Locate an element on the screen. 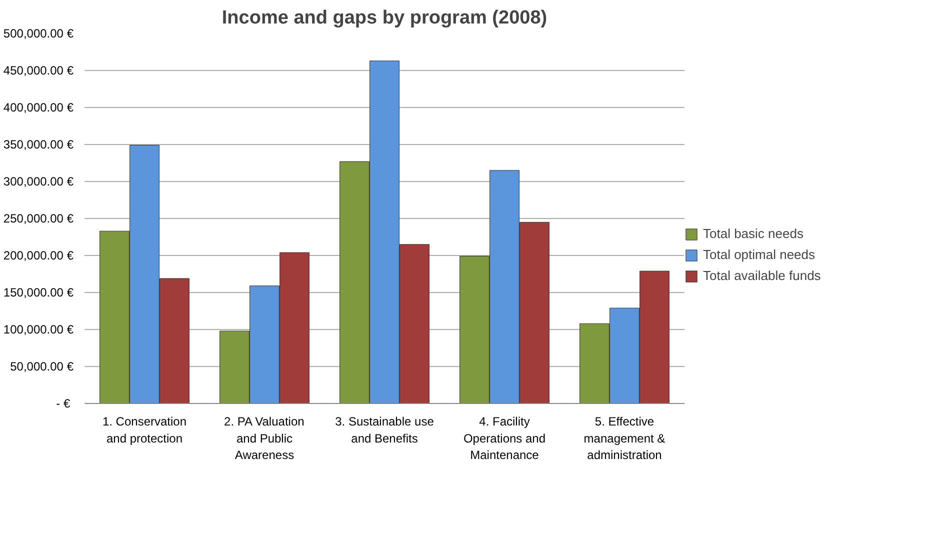 The width and height of the screenshot is (945, 556). y-tick-label: 200,000.00 € is located at coordinates (38, 255).